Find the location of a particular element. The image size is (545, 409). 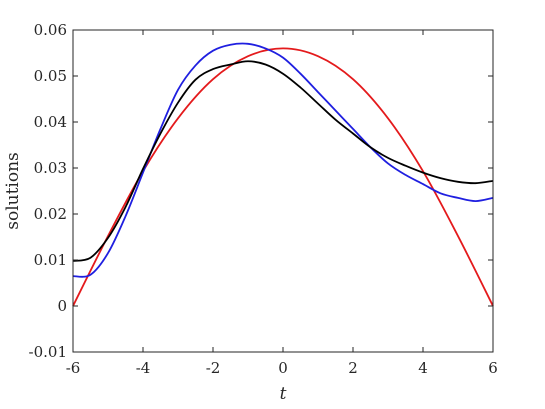

y-tick-label: 0.06 is located at coordinates (50, 30).